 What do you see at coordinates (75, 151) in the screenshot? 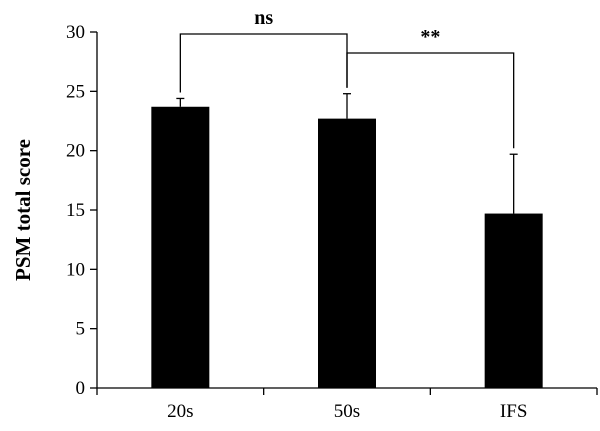
I see `y-tick-label: 20` at bounding box center [75, 151].